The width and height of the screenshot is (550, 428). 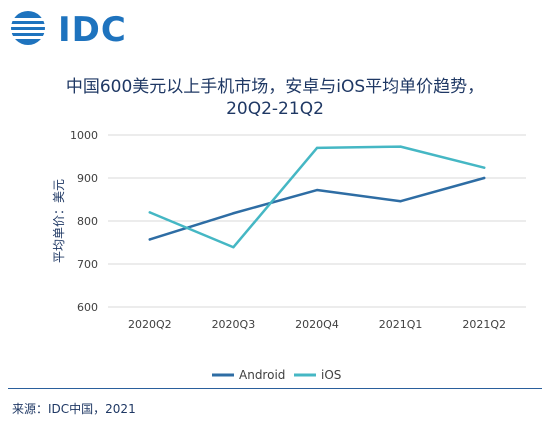 I want to click on x-tick-label: 2021Q1, so click(x=401, y=324).